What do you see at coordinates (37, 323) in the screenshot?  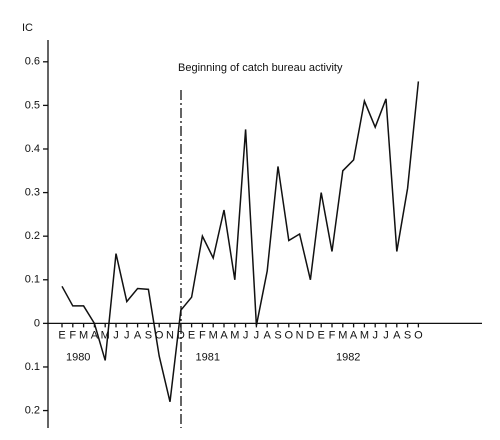 I see `y-tick-label: 0` at bounding box center [37, 323].